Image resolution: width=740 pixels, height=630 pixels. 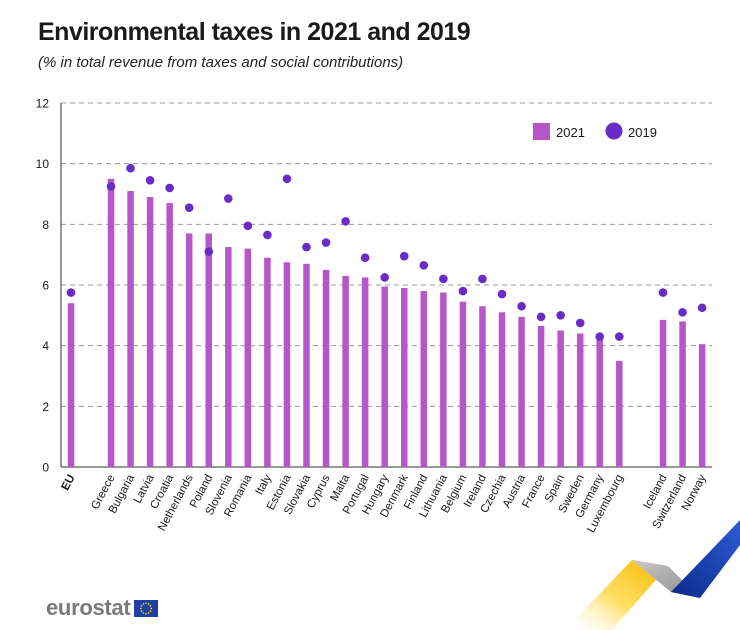 What do you see at coordinates (541, 317) in the screenshot?
I see `dot-2019-france` at bounding box center [541, 317].